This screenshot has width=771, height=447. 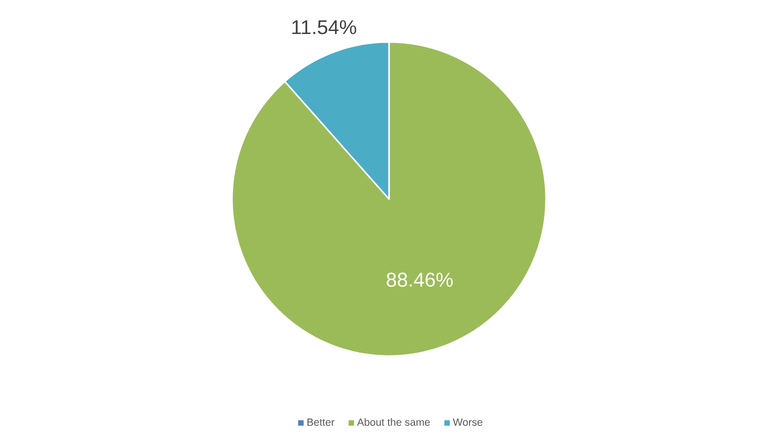 What do you see at coordinates (467, 422) in the screenshot?
I see `legend-label: Worse` at bounding box center [467, 422].